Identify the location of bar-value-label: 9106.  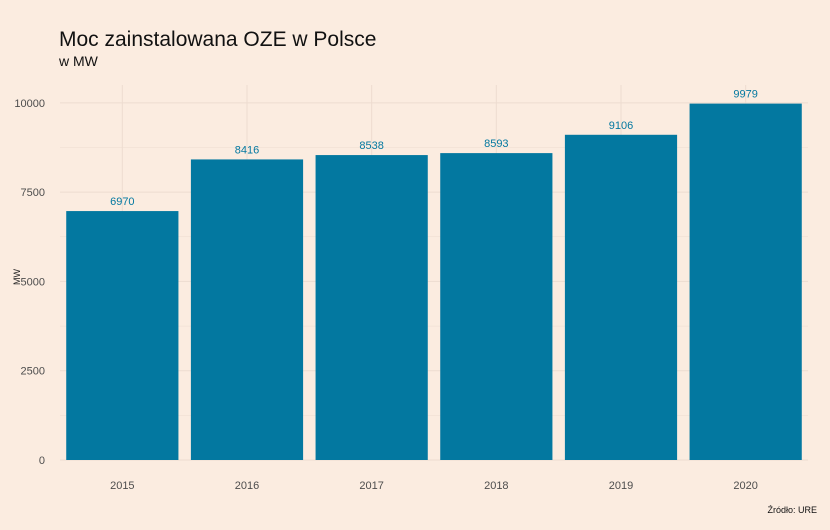
(621, 126).